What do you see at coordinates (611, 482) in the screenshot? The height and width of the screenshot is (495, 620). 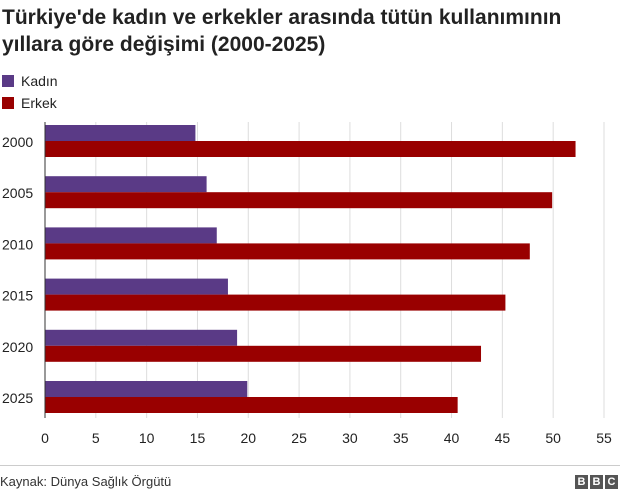 I see `bbc-logo-letter: C` at bounding box center [611, 482].